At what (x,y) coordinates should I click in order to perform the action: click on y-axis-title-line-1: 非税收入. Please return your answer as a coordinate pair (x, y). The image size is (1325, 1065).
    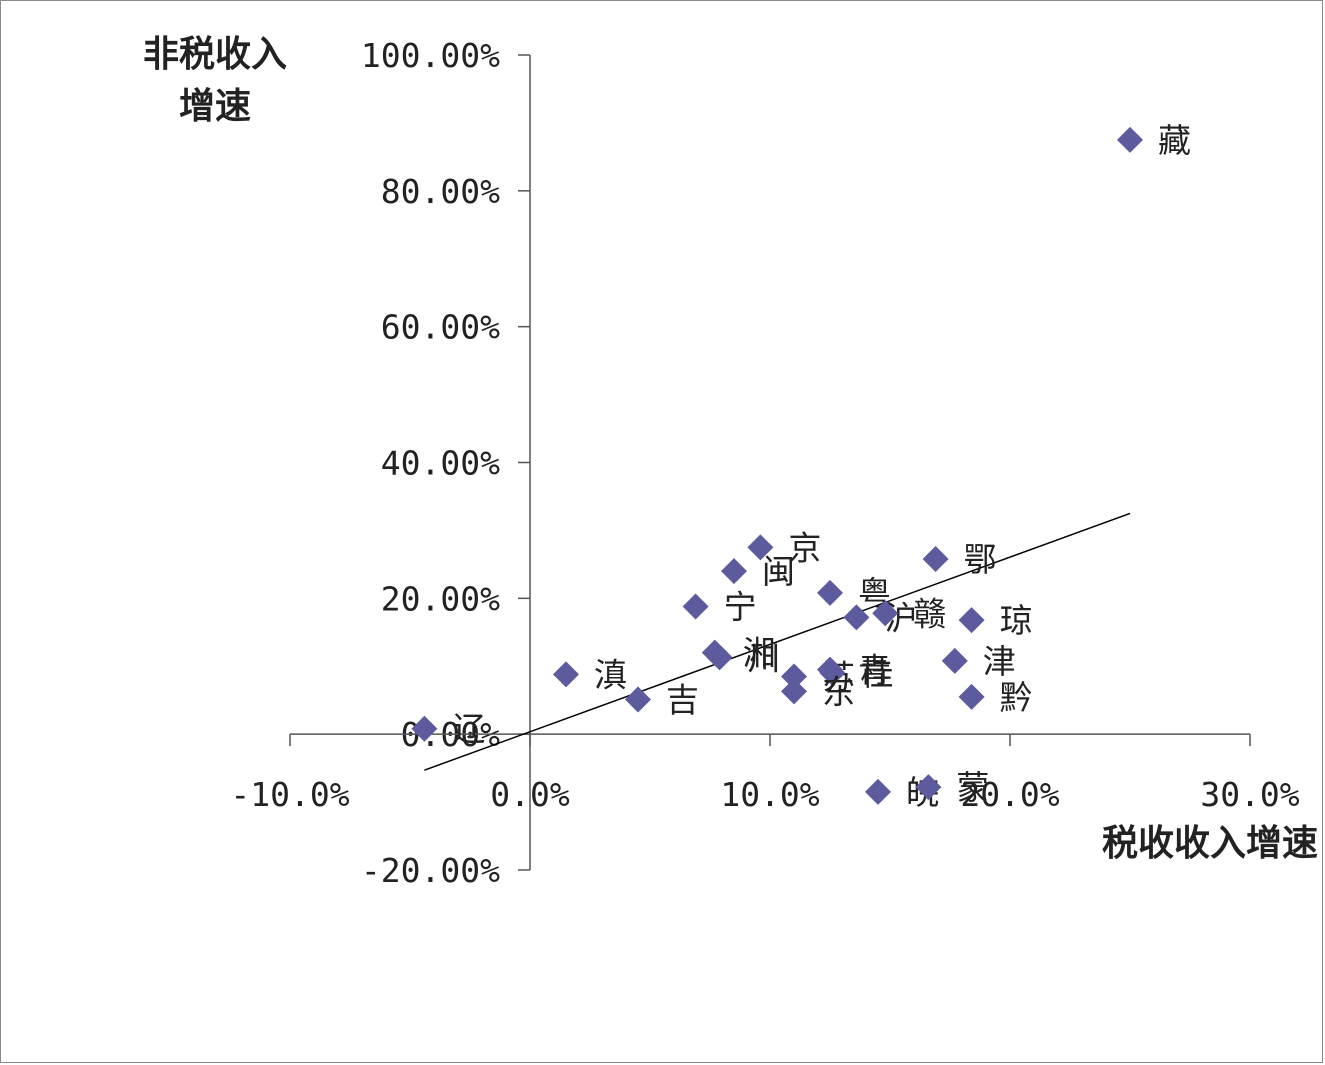
    Looking at the image, I should click on (215, 54).